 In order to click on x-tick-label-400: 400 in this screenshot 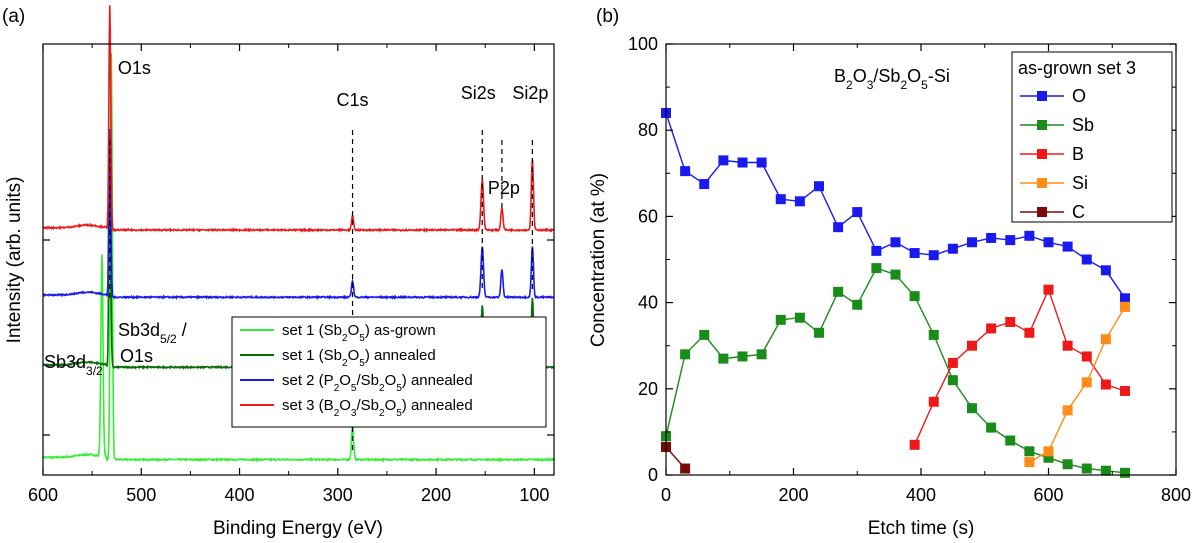, I will do `click(921, 495)`.